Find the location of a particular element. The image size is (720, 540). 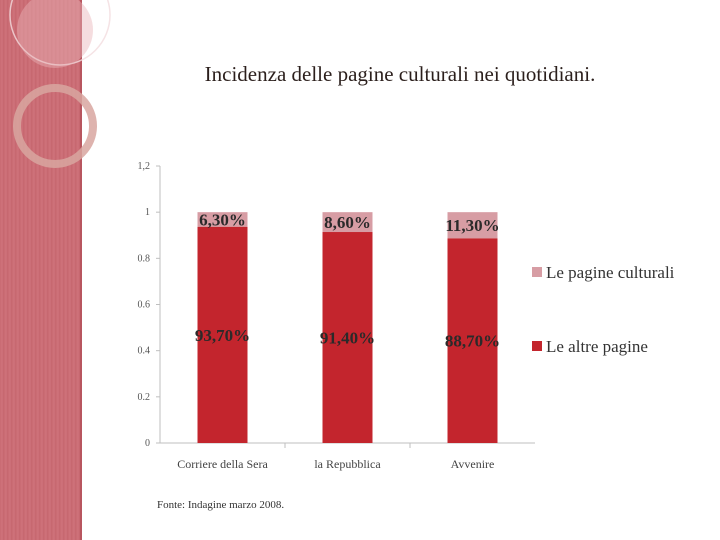

x-tick-label: Corriere della Sera is located at coordinates (222, 464).